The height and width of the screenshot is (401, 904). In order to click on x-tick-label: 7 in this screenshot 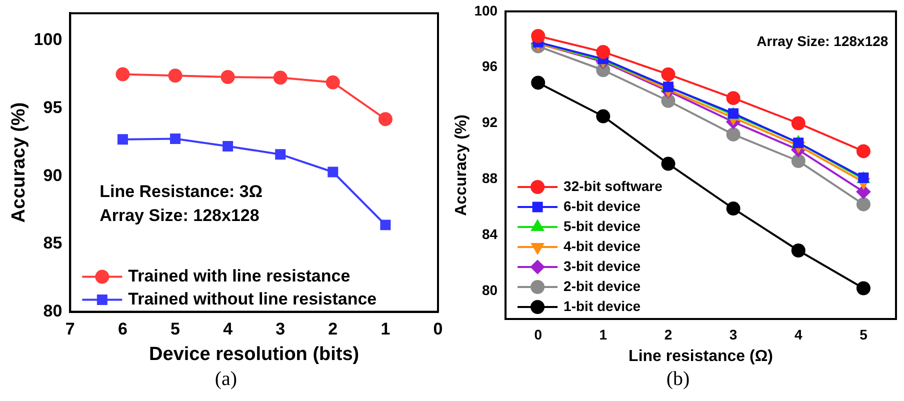, I will do `click(70, 329)`.